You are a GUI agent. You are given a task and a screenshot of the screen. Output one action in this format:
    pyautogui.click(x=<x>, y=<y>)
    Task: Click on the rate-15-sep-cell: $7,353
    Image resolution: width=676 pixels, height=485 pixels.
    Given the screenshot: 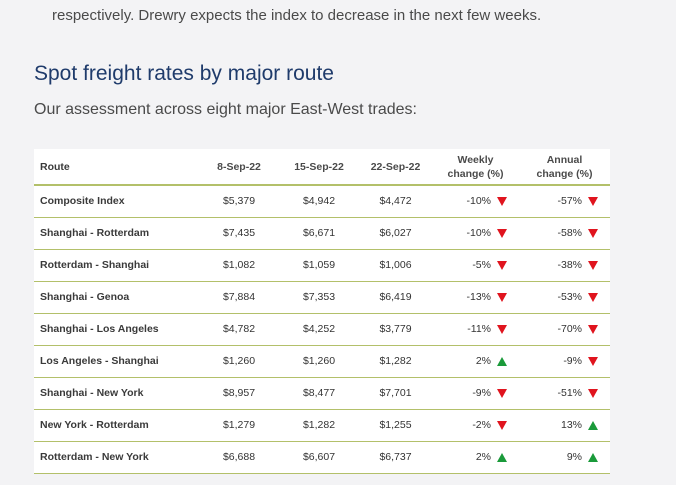 What is the action you would take?
    pyautogui.click(x=319, y=297)
    